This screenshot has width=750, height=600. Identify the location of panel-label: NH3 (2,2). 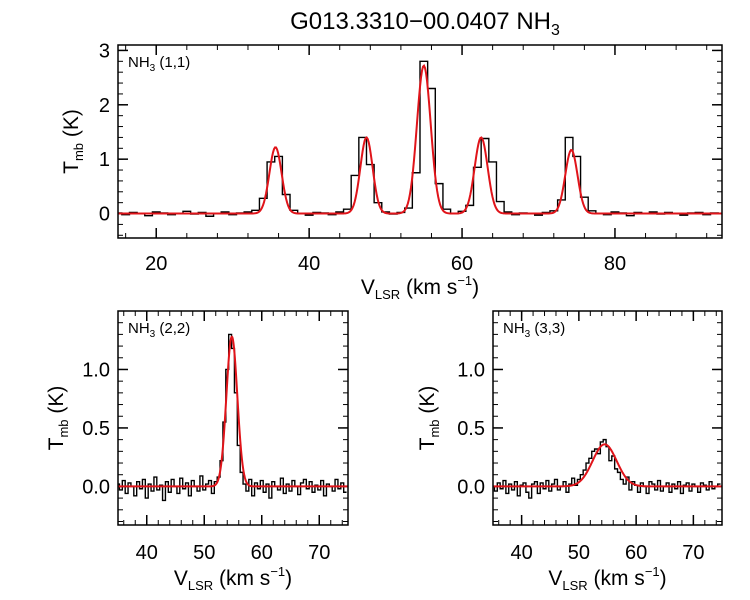
(159, 330).